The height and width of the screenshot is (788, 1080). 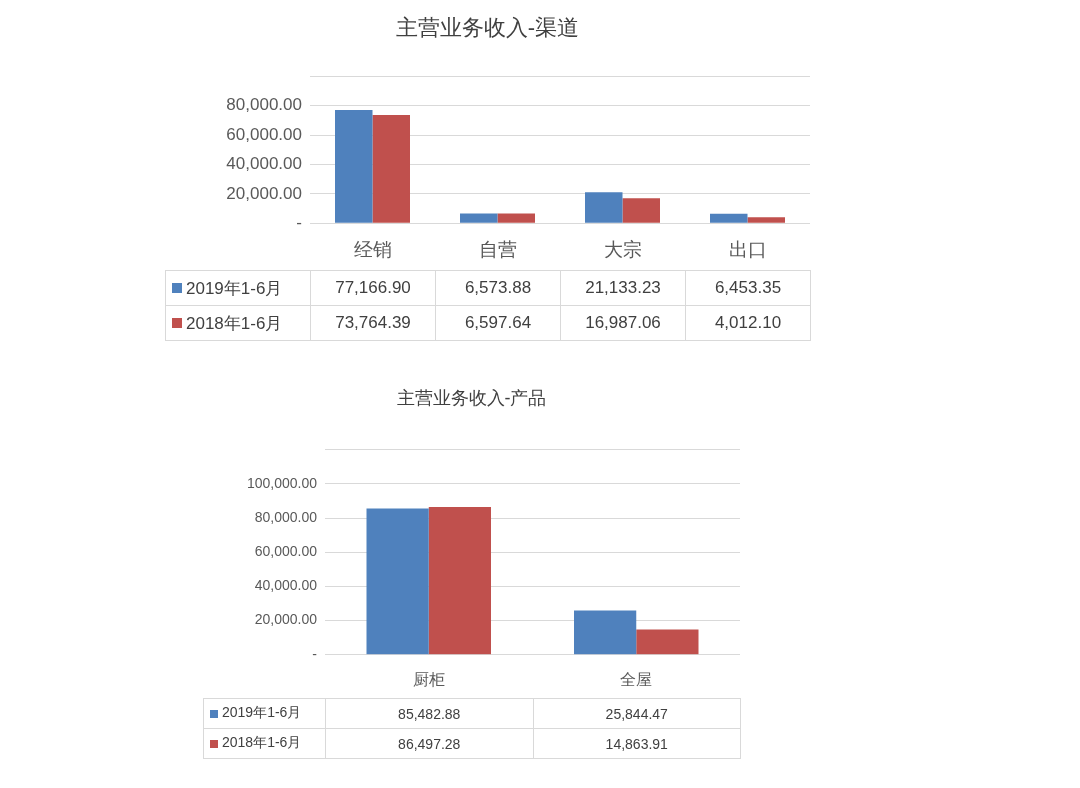 What do you see at coordinates (428, 679) in the screenshot?
I see `x-tick-label: 厨柜` at bounding box center [428, 679].